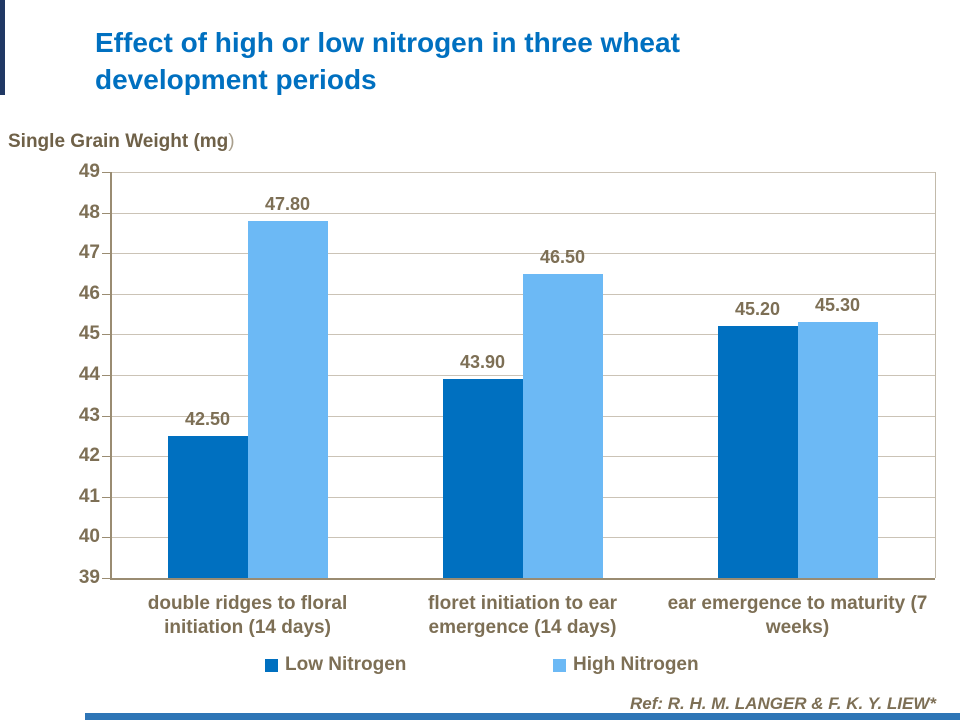 The width and height of the screenshot is (960, 720). I want to click on y-tick-label-45: 45, so click(89, 334).